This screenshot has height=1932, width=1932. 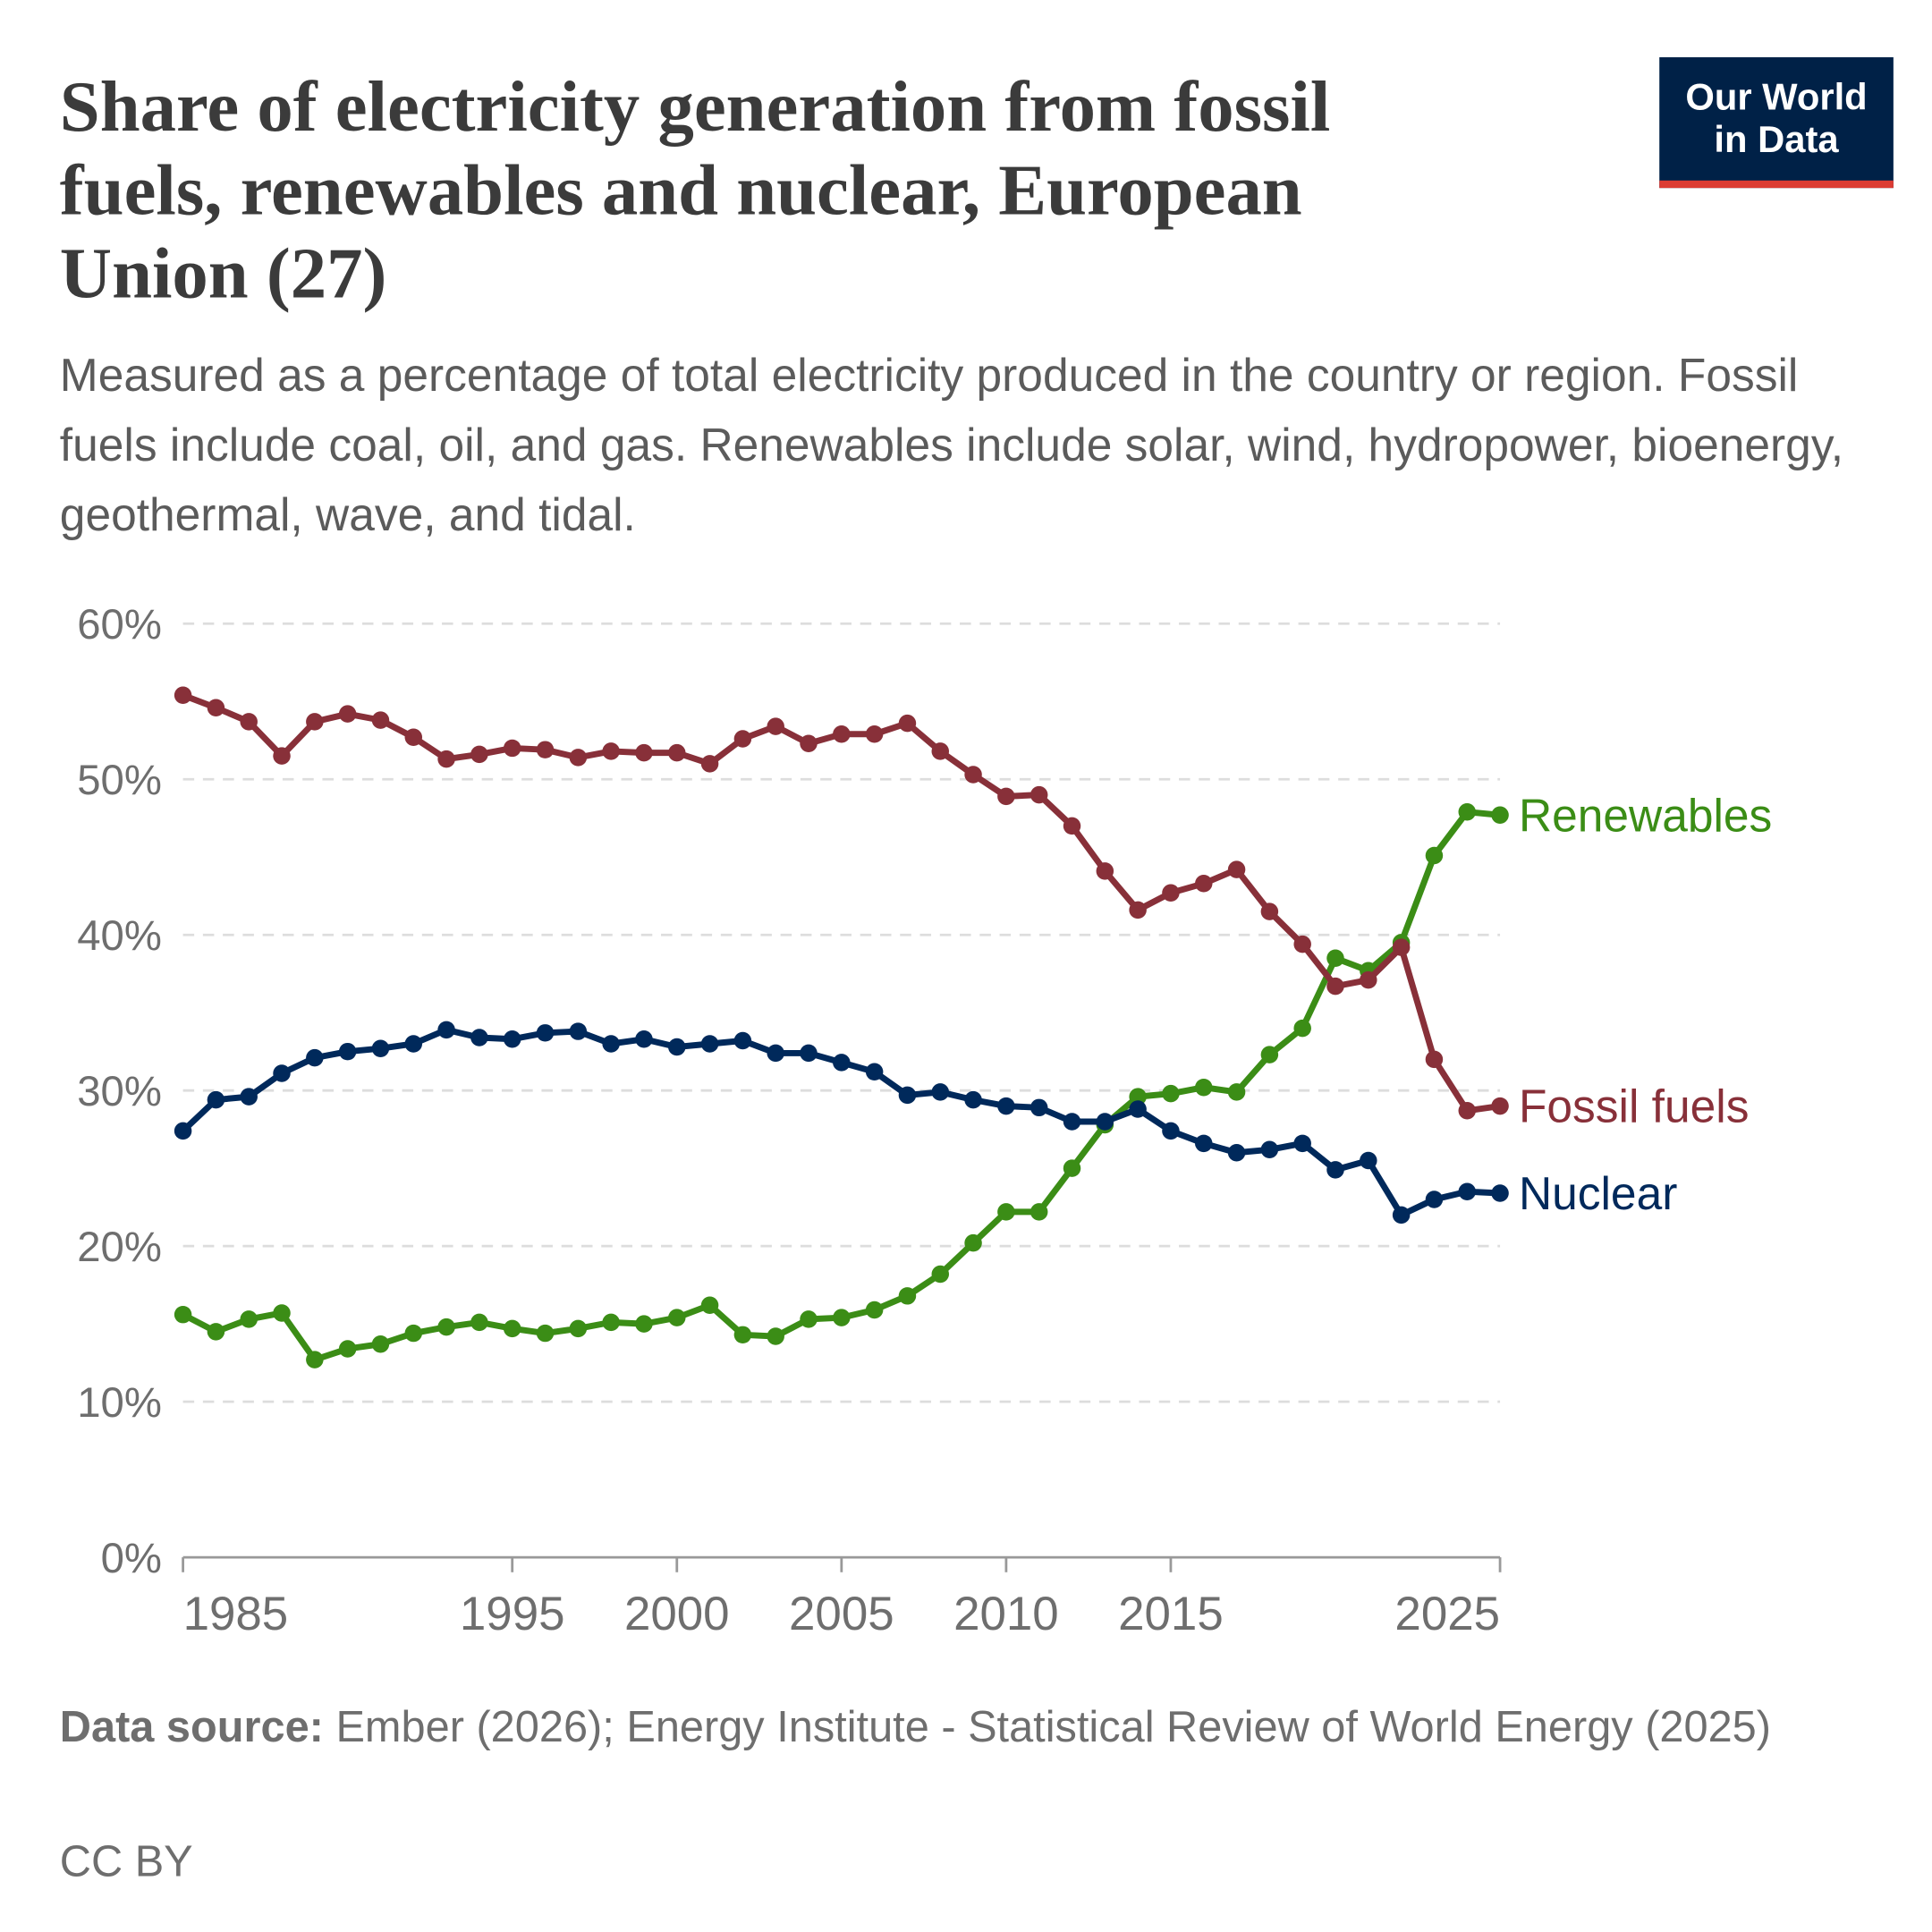 I want to click on y-tick-label: 0%, so click(x=131, y=1558).